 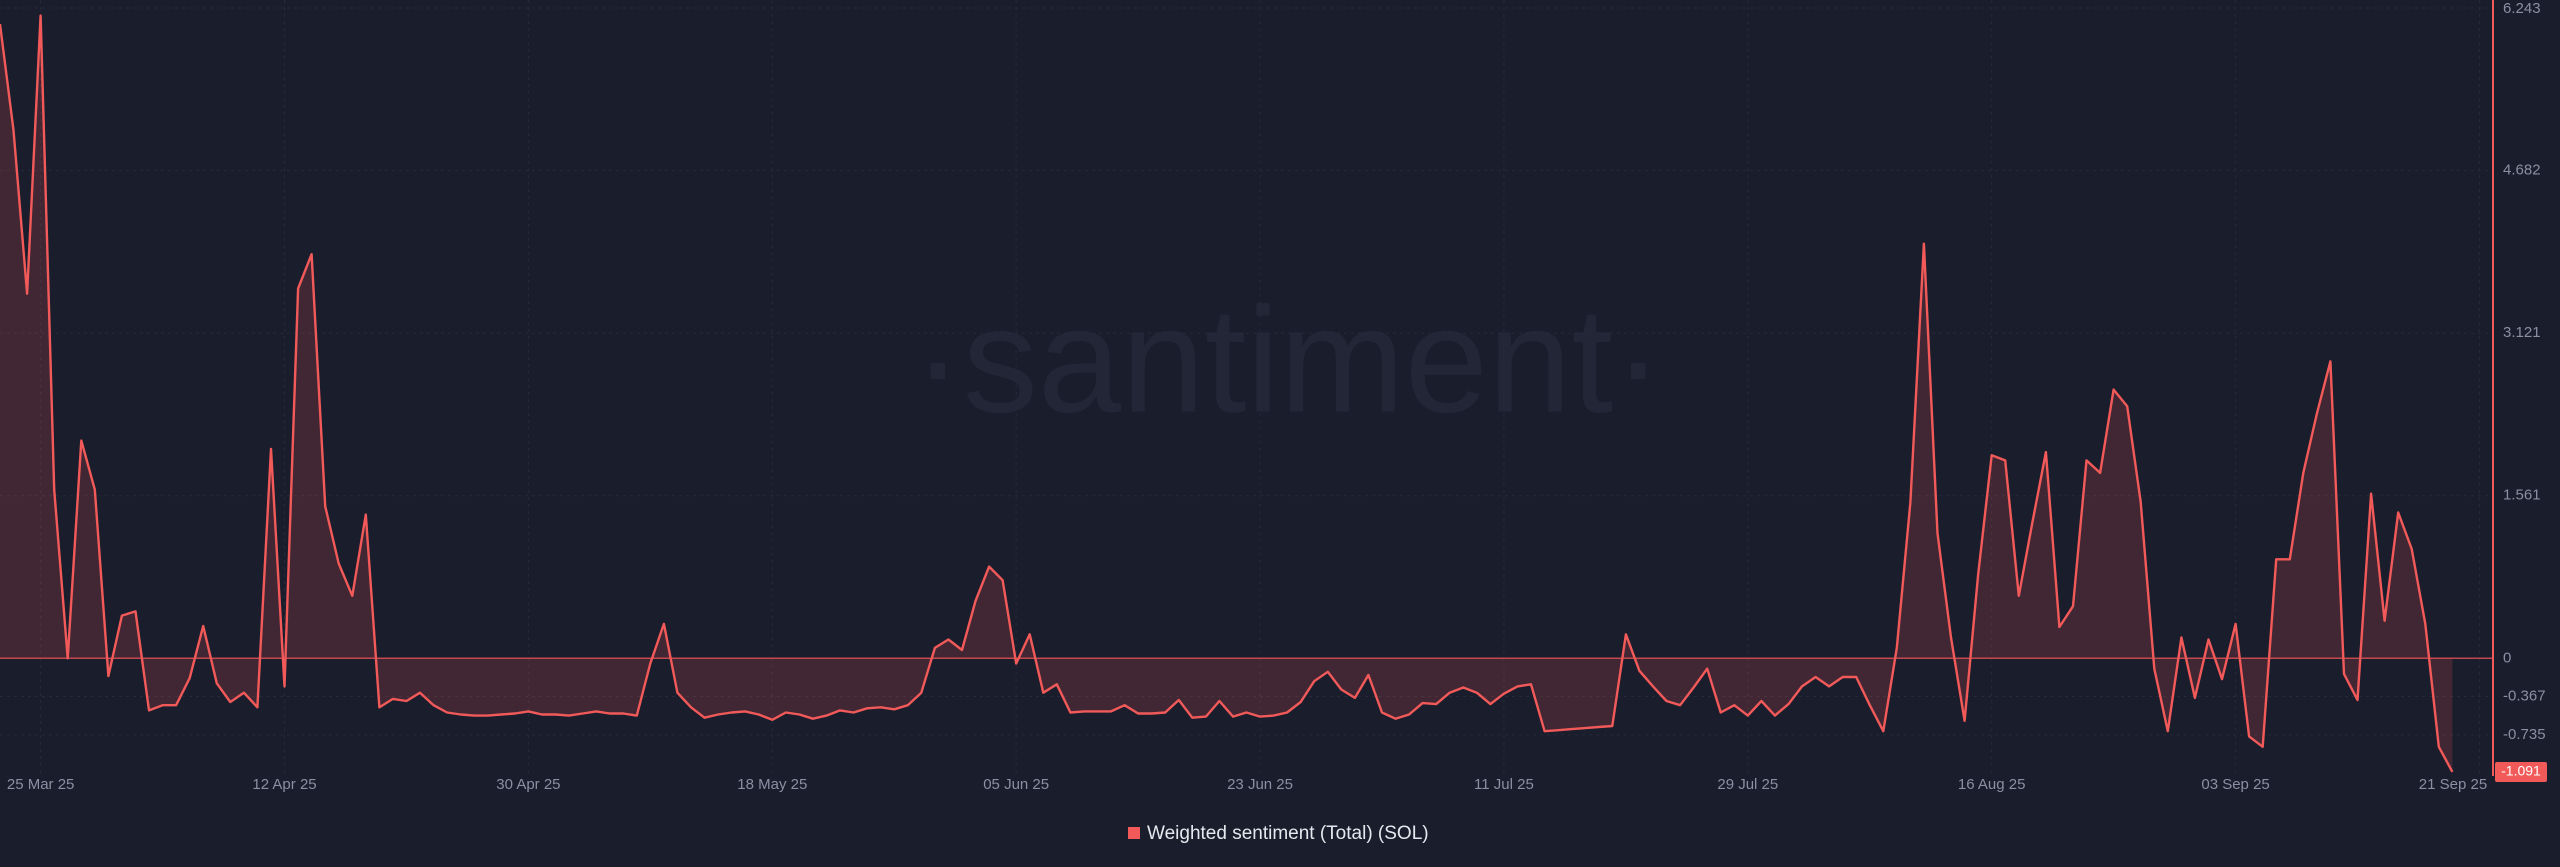 What do you see at coordinates (528, 784) in the screenshot?
I see `x-tick-label: 30 Apr 25` at bounding box center [528, 784].